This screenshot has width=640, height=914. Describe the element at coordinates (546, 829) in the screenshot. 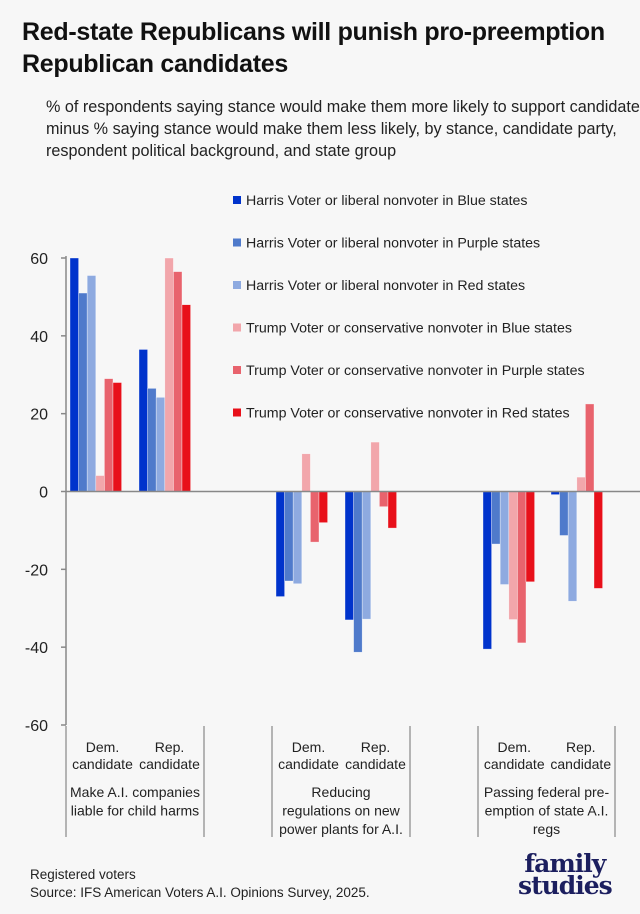

I see `group-label: regs` at that location.